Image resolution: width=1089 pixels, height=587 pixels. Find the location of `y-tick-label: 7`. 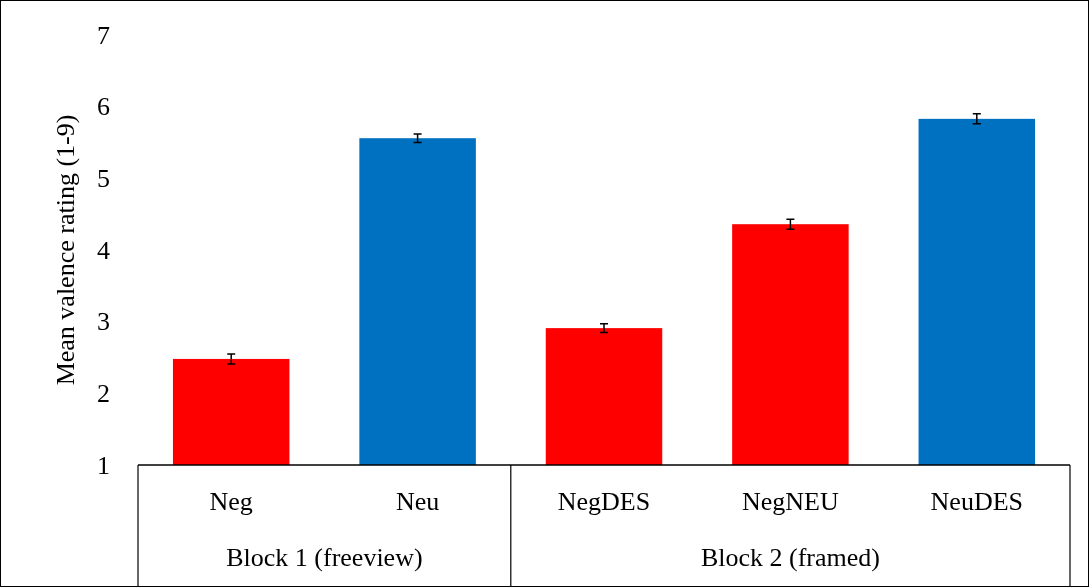

y-tick-label: 7 is located at coordinates (103, 35).